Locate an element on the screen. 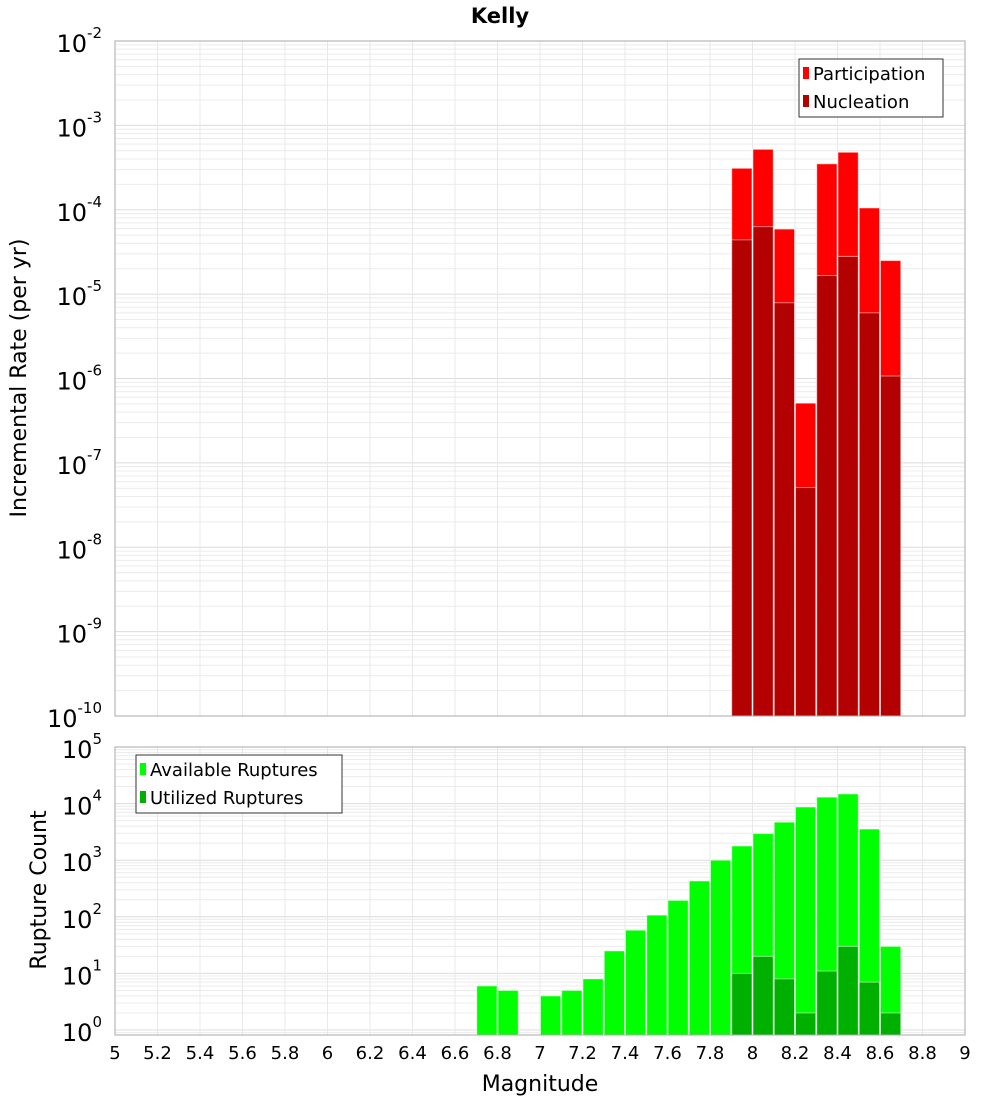  x-tick-label: 7.8 is located at coordinates (710, 1053).